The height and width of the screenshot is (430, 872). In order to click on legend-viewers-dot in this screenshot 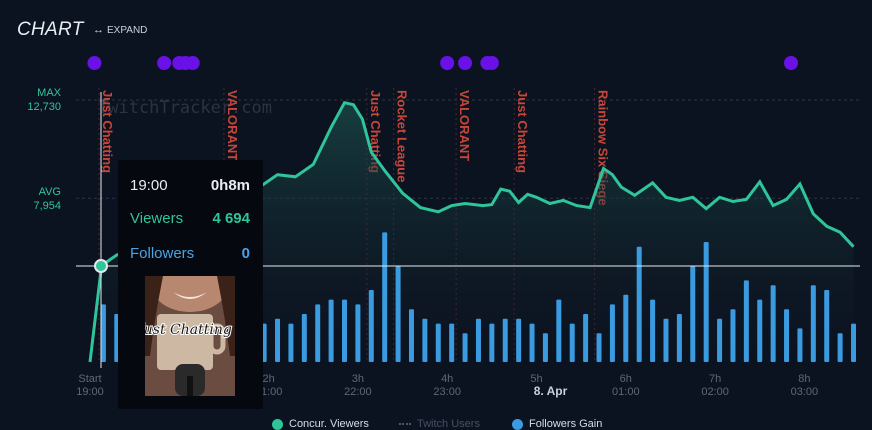, I will do `click(277, 424)`.